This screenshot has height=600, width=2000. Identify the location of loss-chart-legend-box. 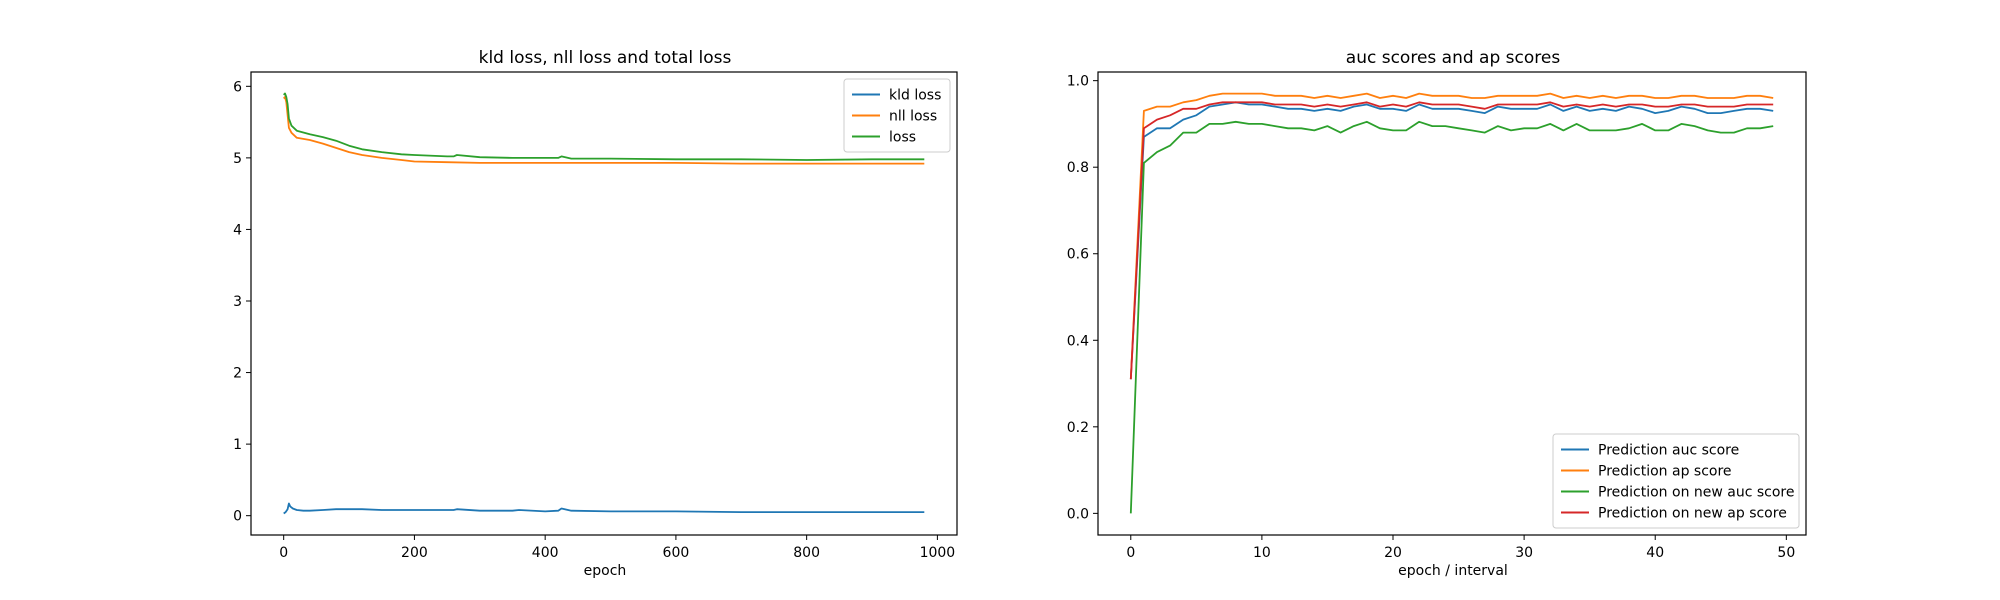
(897, 115).